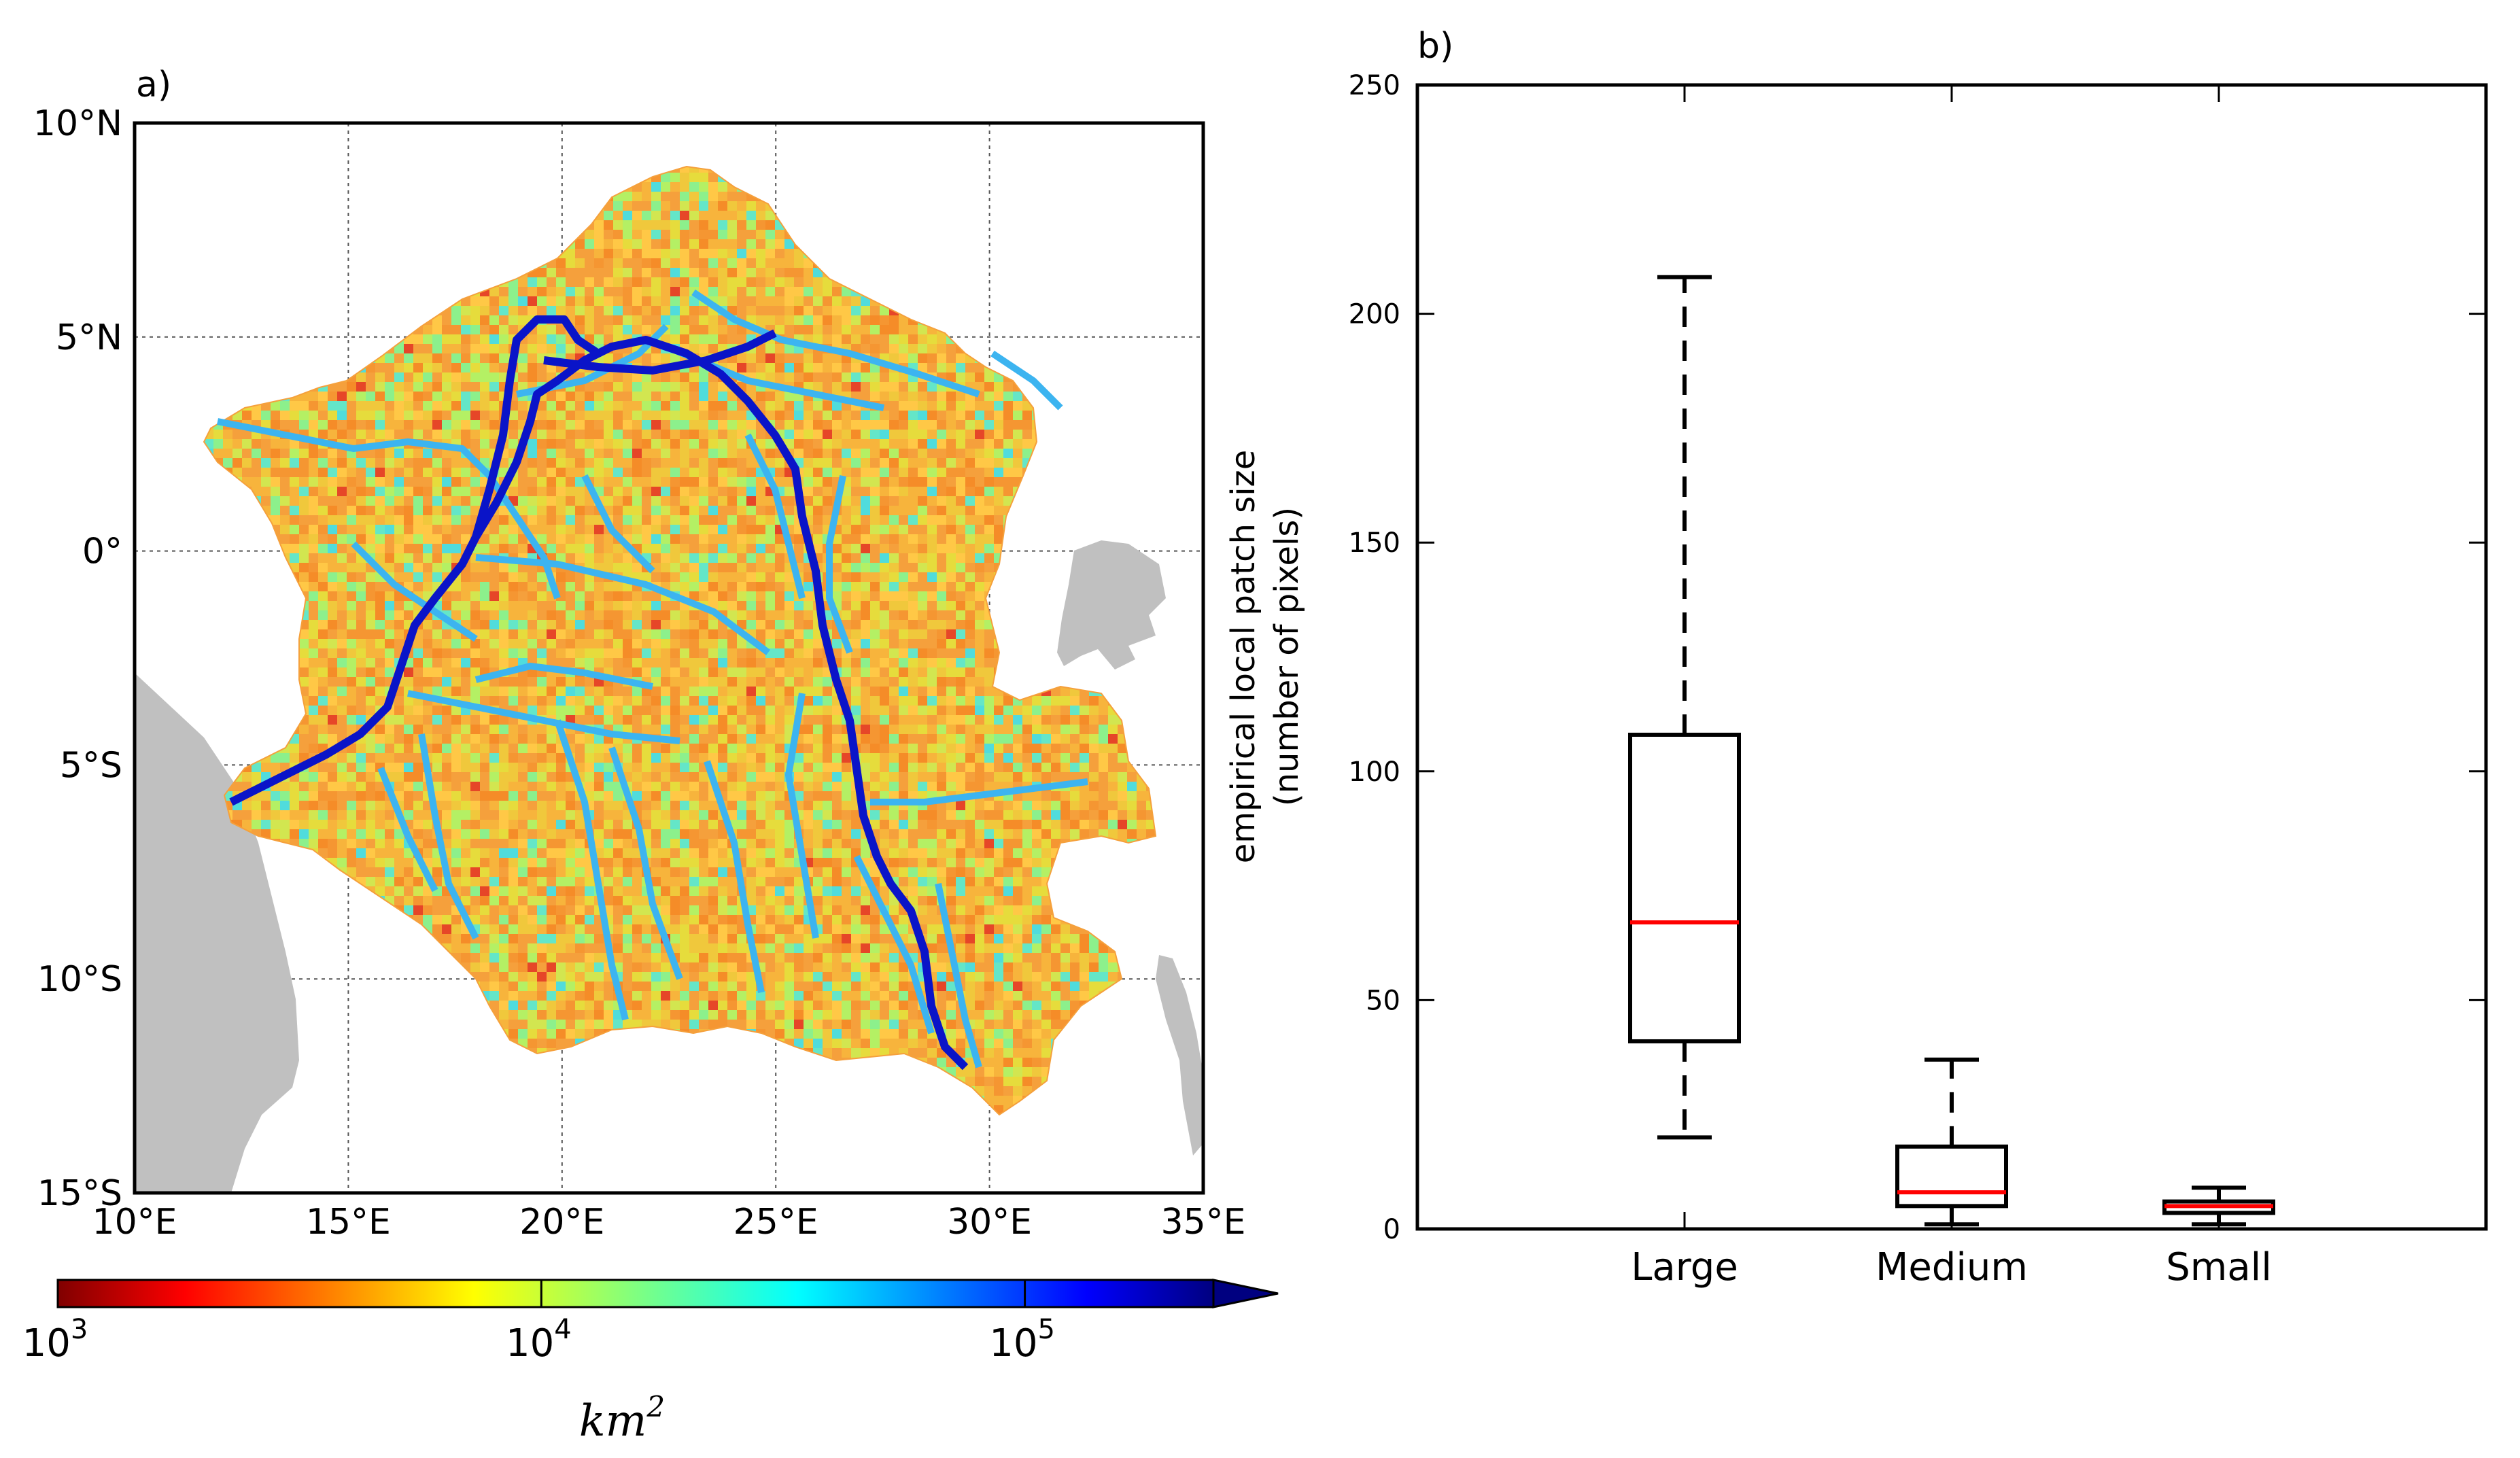 The image size is (2520, 1458). I want to click on colorbar-tick-label: 10⁴, so click(539, 1340).